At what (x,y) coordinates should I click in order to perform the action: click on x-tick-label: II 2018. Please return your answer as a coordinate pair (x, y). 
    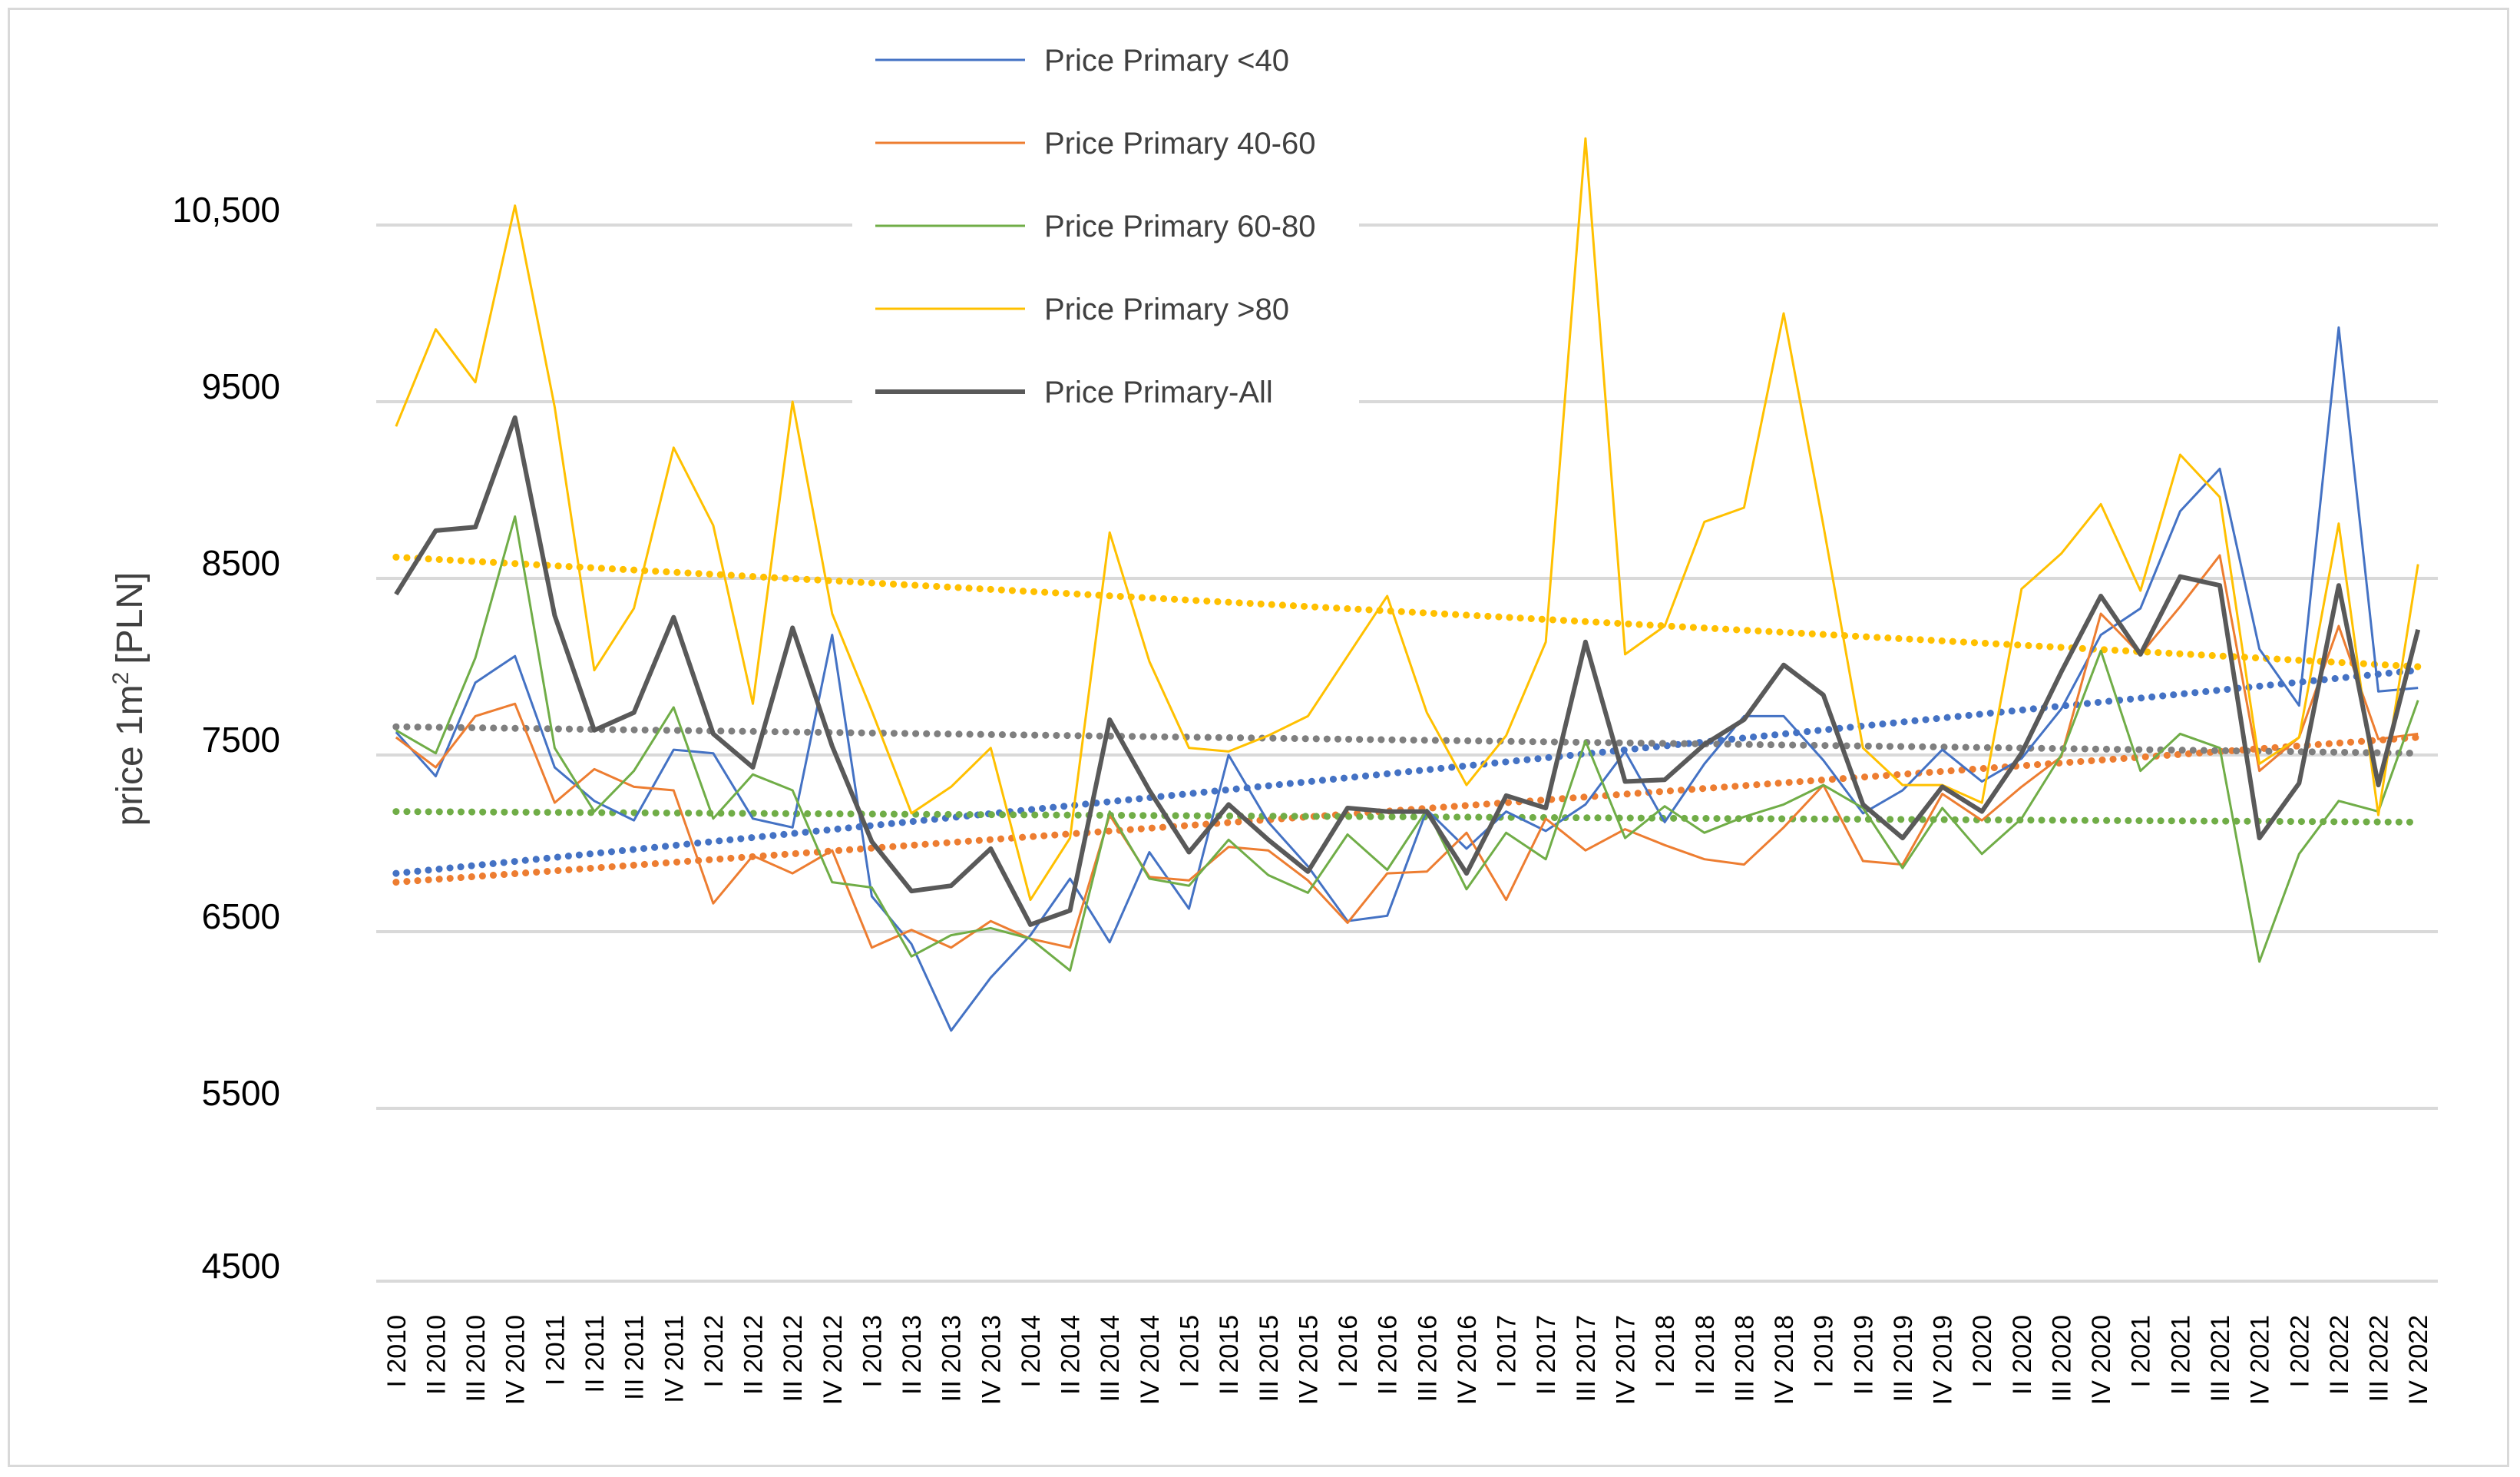
    Looking at the image, I should click on (1706, 1355).